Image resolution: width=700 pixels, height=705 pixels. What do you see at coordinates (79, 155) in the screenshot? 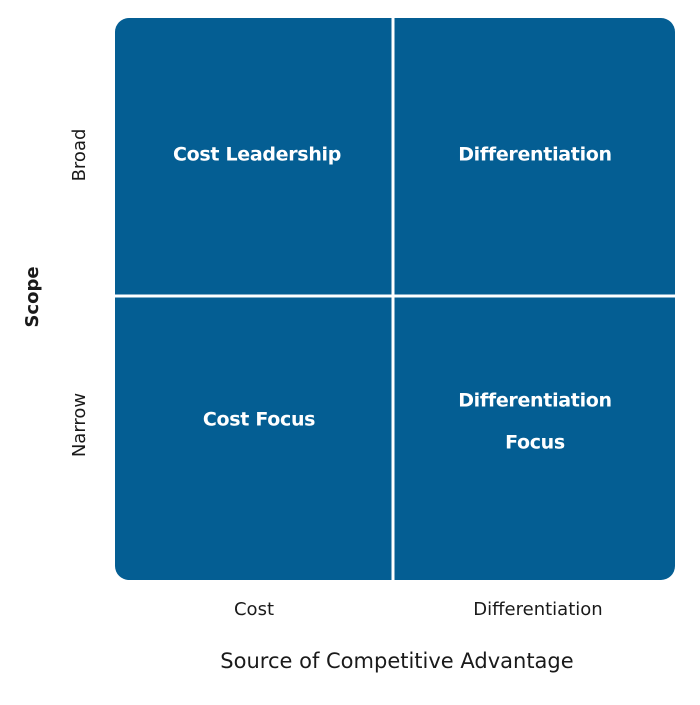
I see `y-axis-label: Broad` at bounding box center [79, 155].